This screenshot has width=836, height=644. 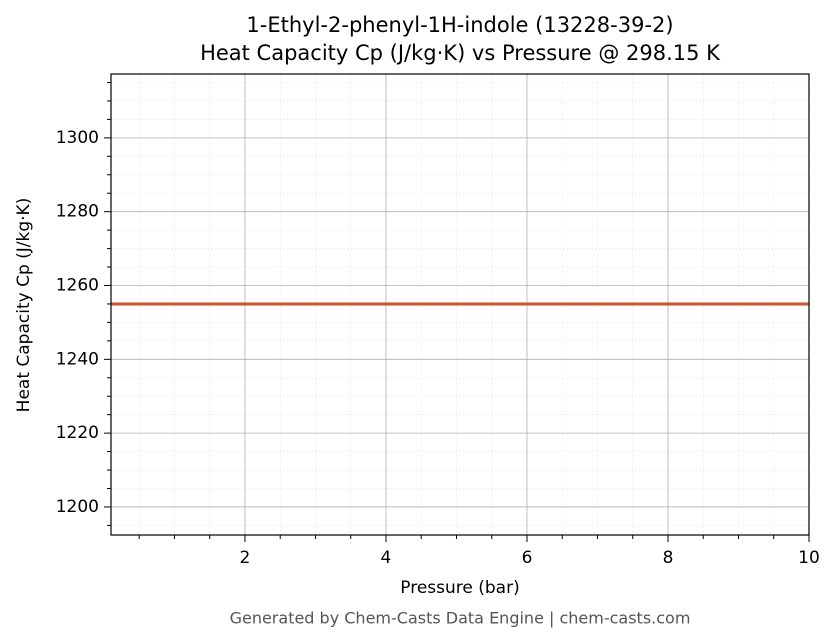 I want to click on y-tick-label: 1280, so click(x=77, y=212).